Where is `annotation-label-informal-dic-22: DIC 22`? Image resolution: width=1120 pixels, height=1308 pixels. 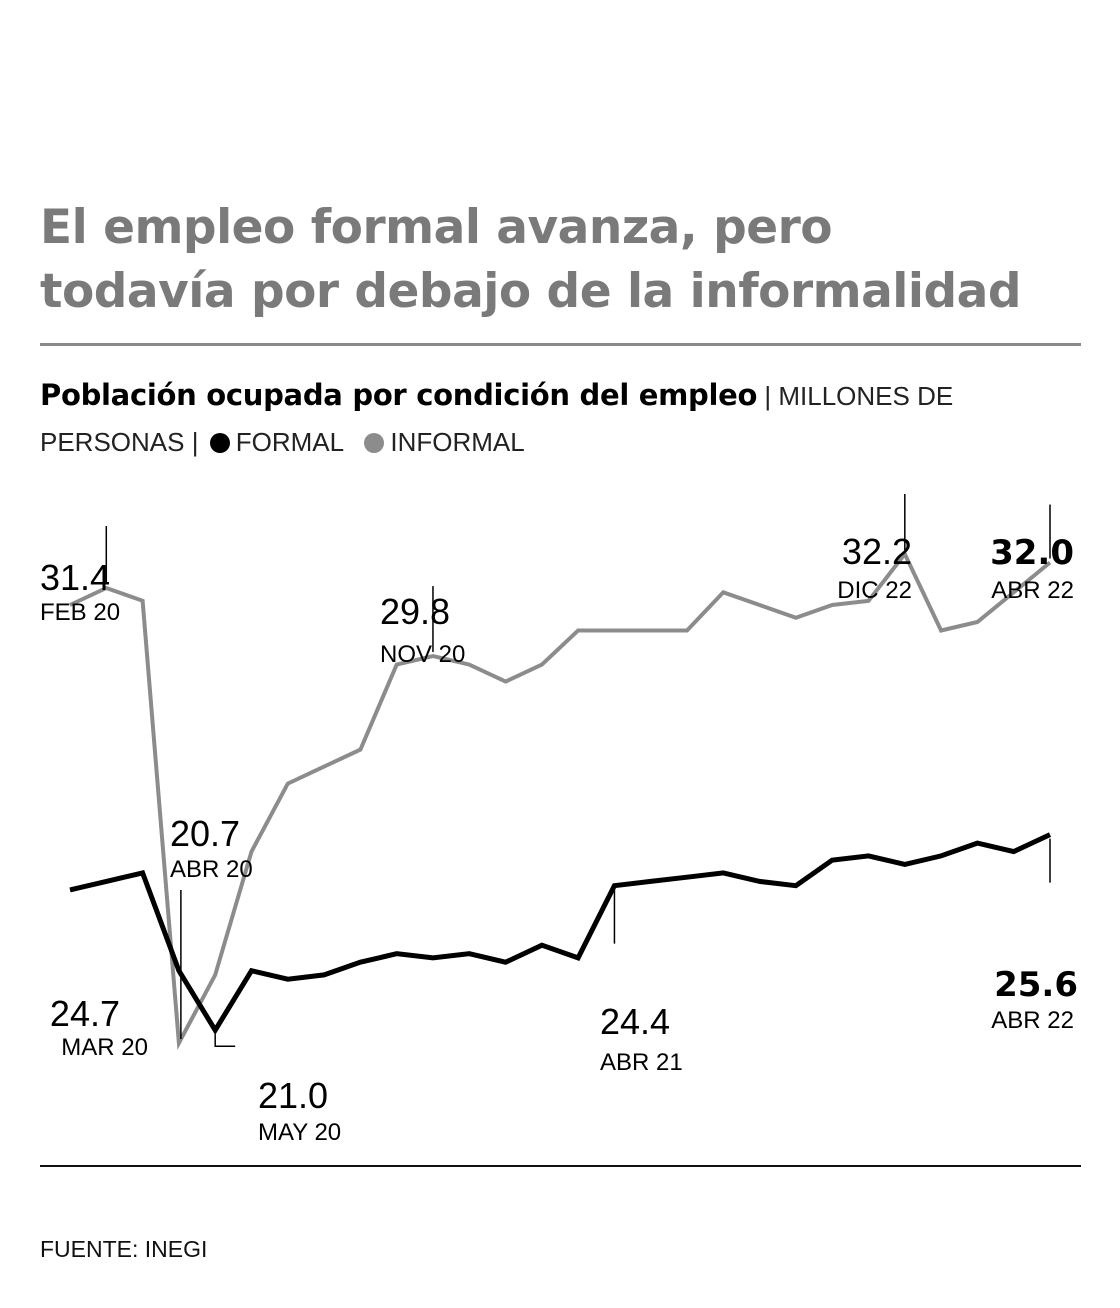 annotation-label-informal-dic-22: DIC 22 is located at coordinates (874, 590).